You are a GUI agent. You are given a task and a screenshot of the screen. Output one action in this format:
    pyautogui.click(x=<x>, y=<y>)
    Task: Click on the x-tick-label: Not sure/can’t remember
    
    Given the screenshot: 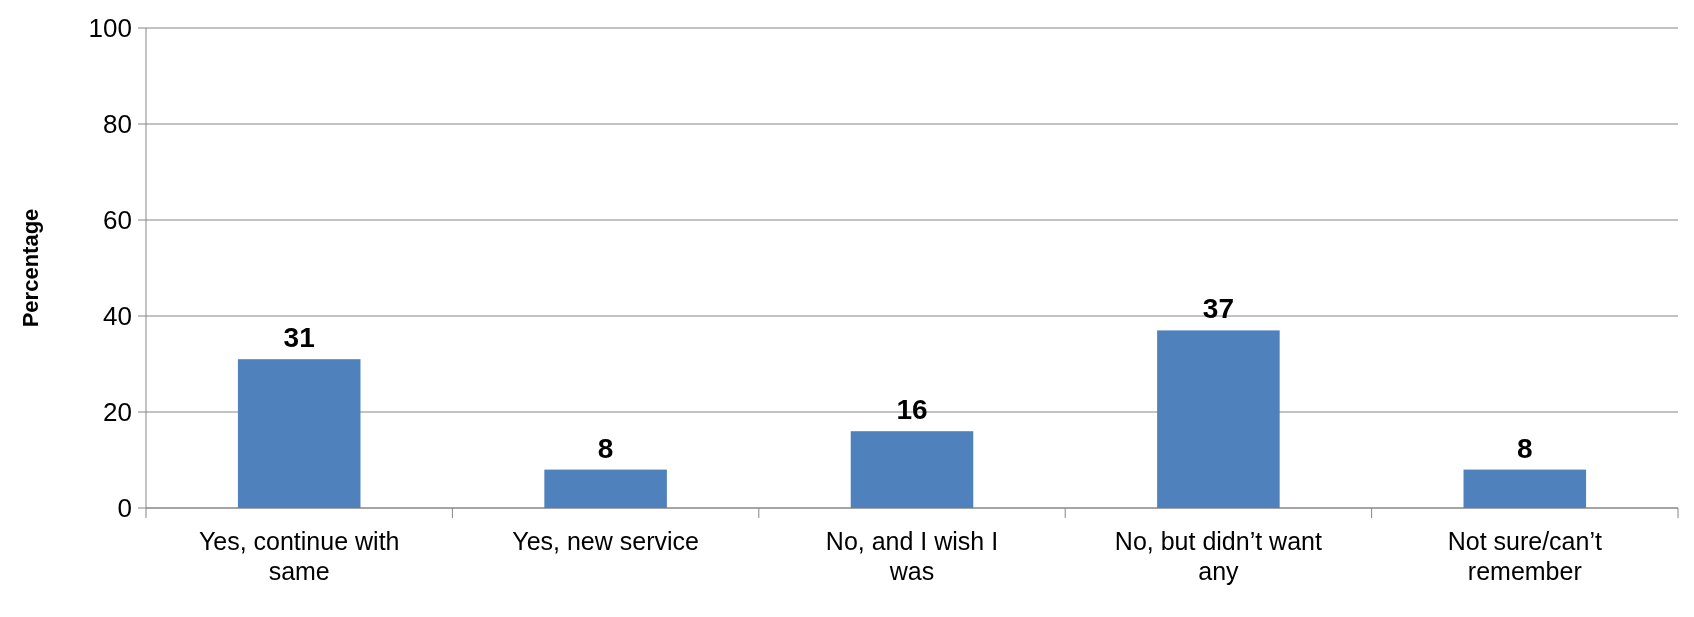 What is the action you would take?
    pyautogui.click(x=1524, y=556)
    